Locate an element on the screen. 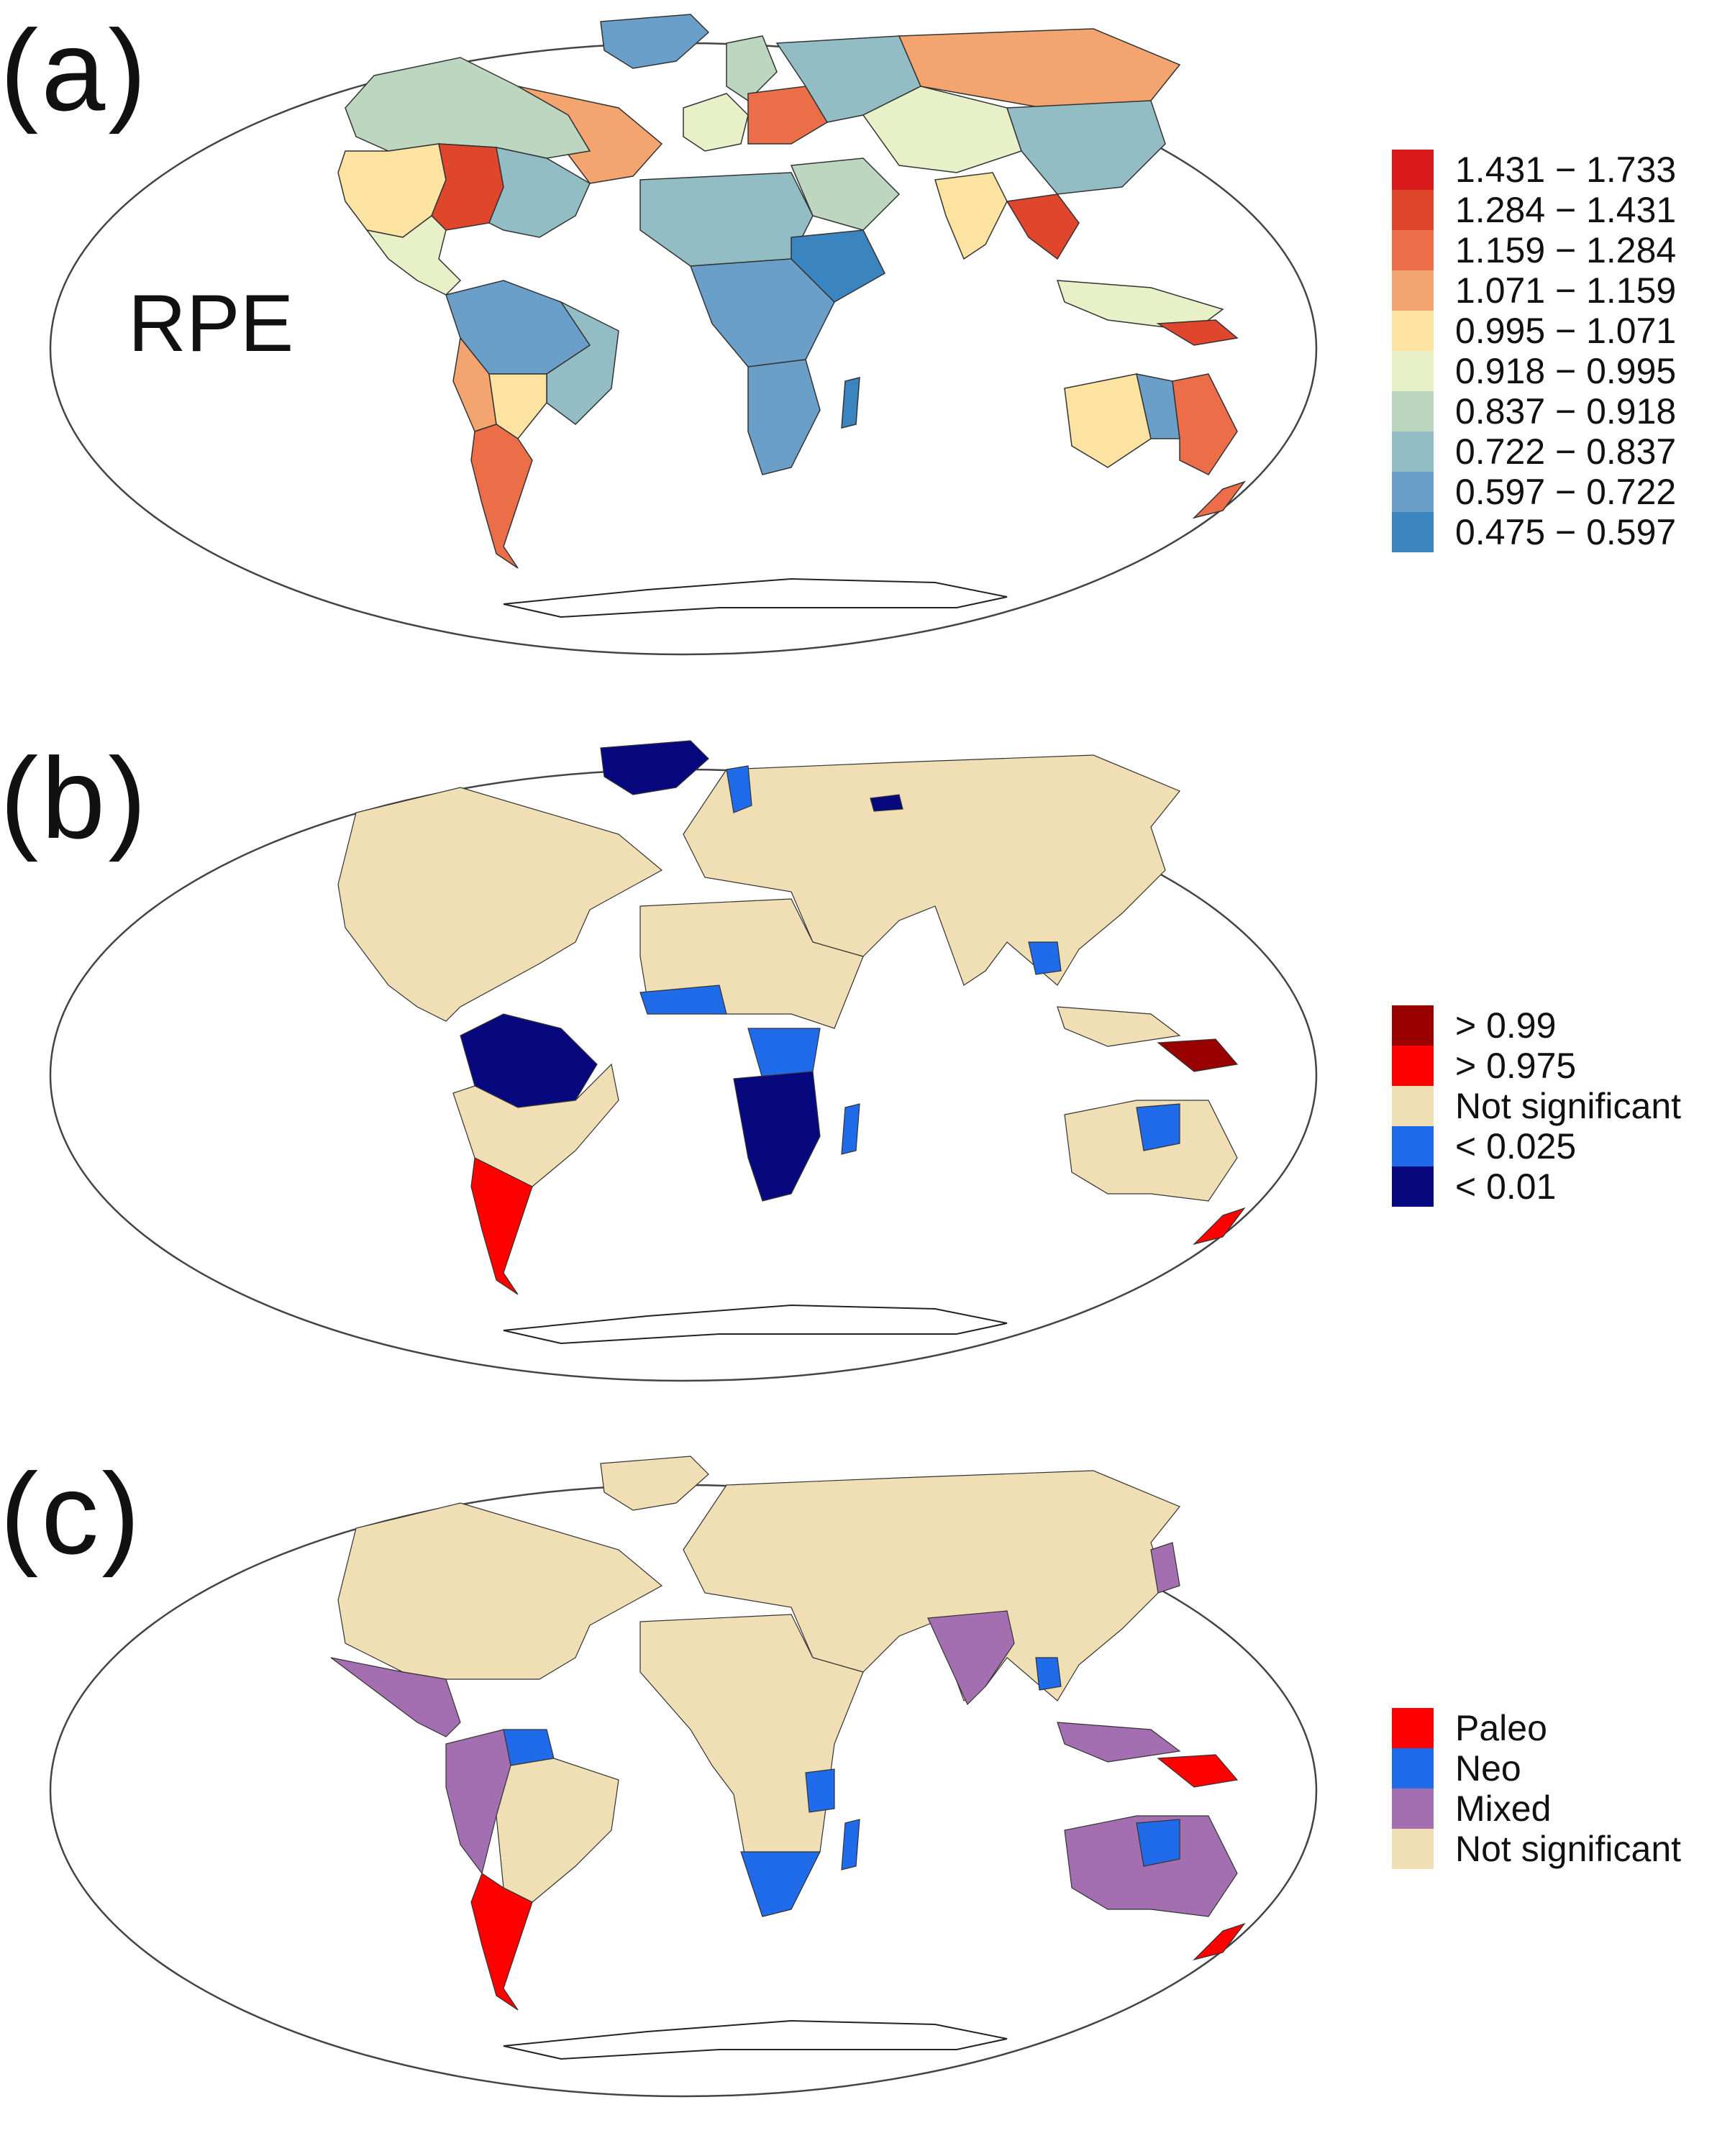 Image resolution: width=1717 pixels, height=2156 pixels. legend-label: 0.995 − 1.071 is located at coordinates (1566, 331).